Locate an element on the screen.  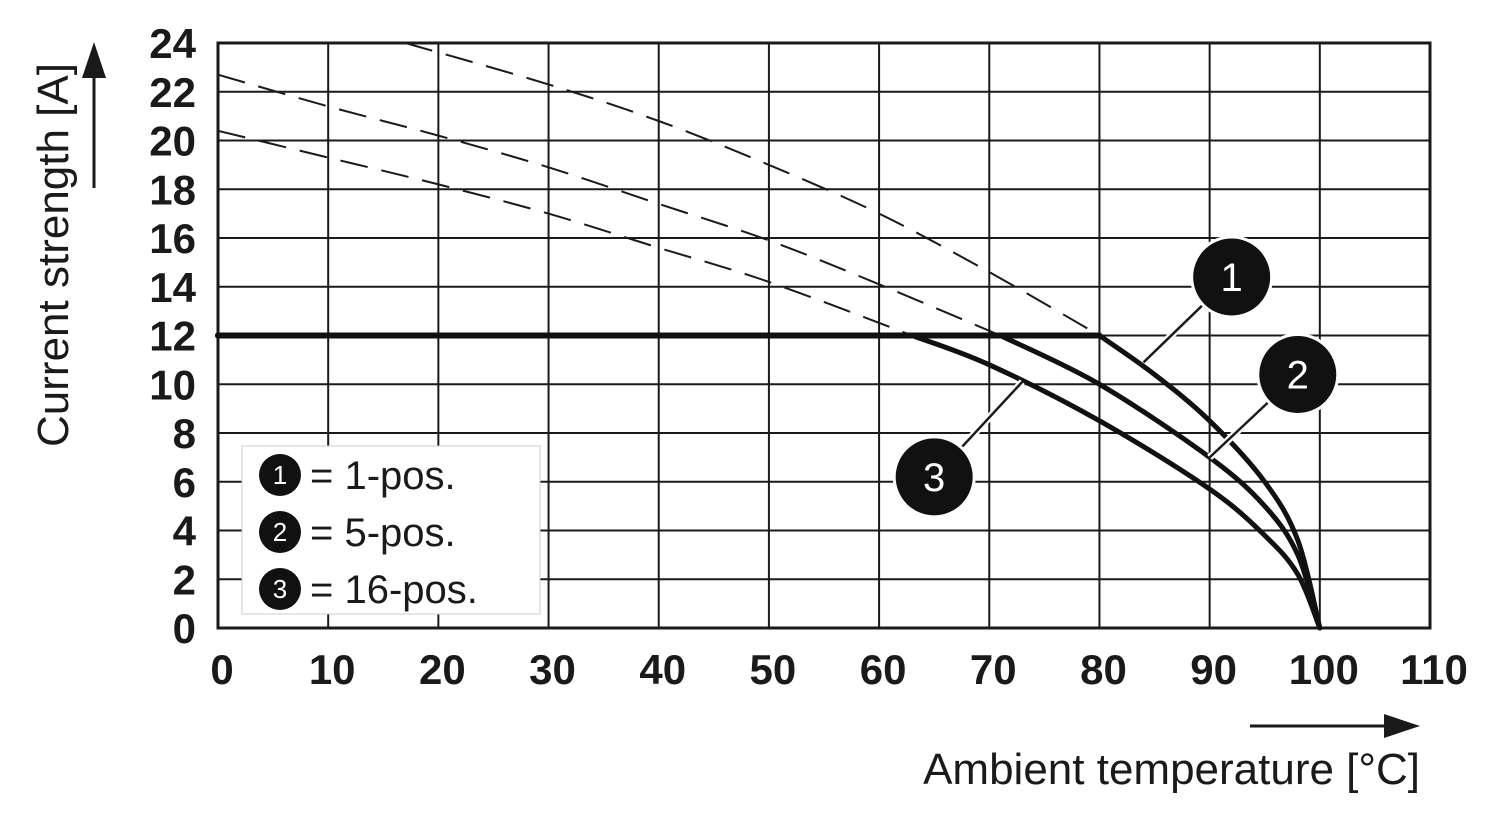
annotation-badge-label-2: 2 is located at coordinates (1298, 376).